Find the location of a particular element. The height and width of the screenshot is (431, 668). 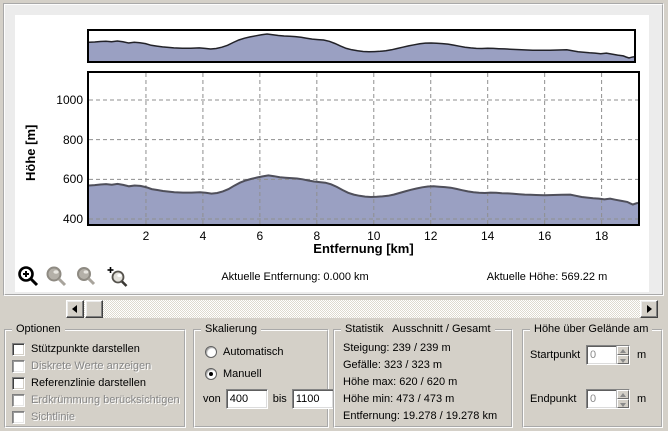

elevation-line is located at coordinates (363, 190).